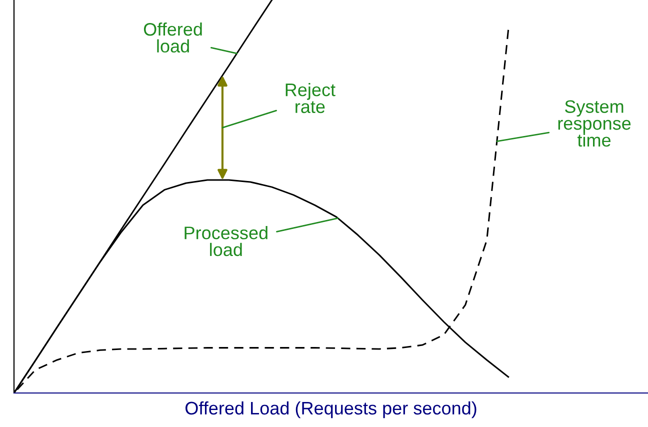  I want to click on text: System response time, so click(594, 123).